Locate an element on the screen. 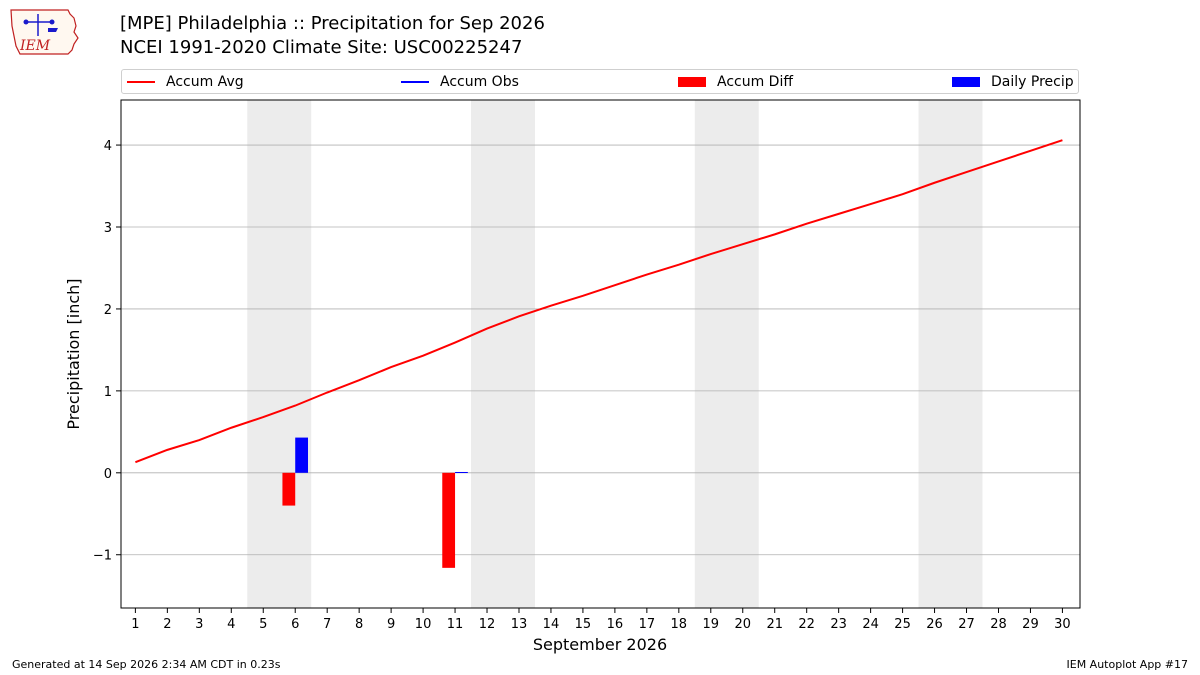  legend-label-accum-diff: Accum Diff is located at coordinates (755, 82).